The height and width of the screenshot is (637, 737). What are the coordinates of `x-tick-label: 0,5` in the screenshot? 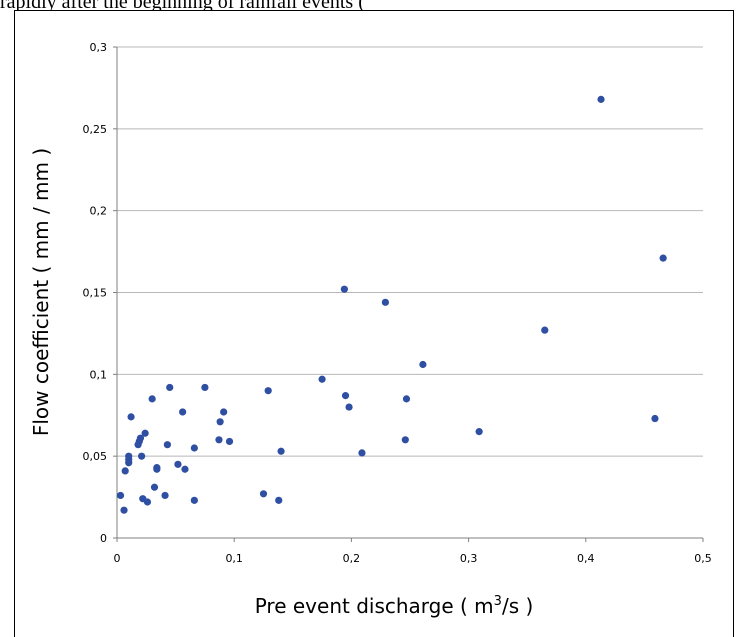 It's located at (703, 558).